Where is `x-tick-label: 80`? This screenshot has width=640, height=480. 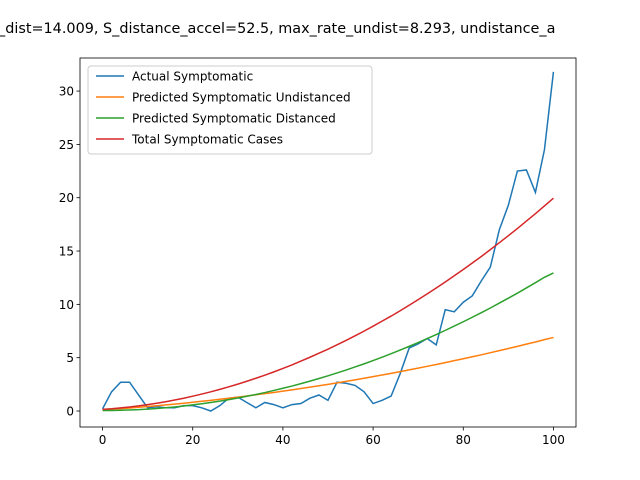
x-tick-label: 80 is located at coordinates (463, 440).